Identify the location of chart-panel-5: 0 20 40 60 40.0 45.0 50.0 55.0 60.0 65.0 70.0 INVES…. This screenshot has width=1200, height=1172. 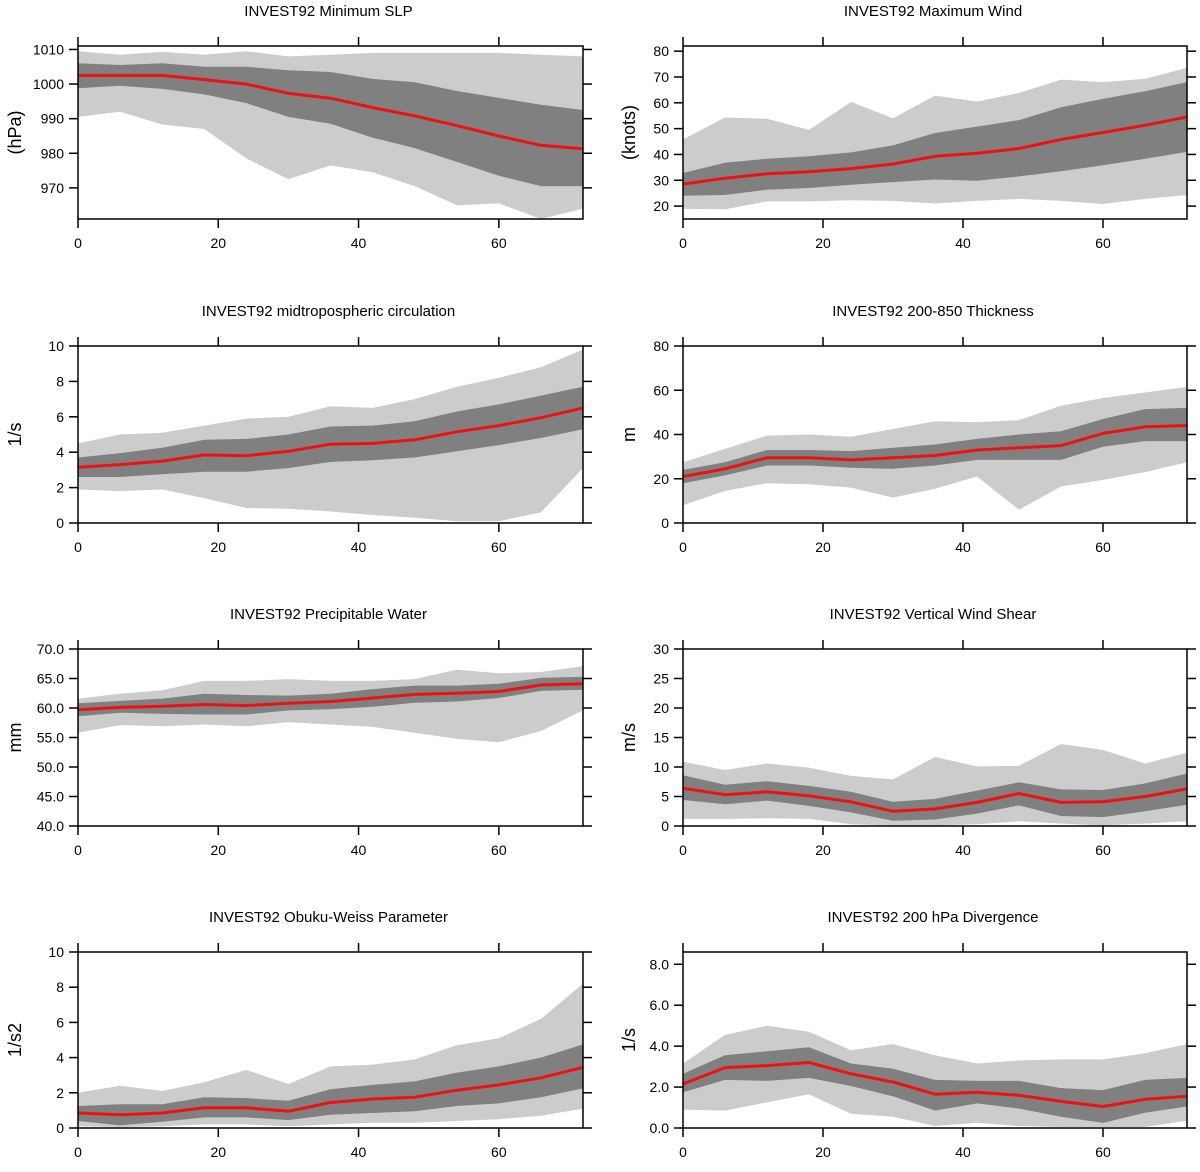
(298, 732).